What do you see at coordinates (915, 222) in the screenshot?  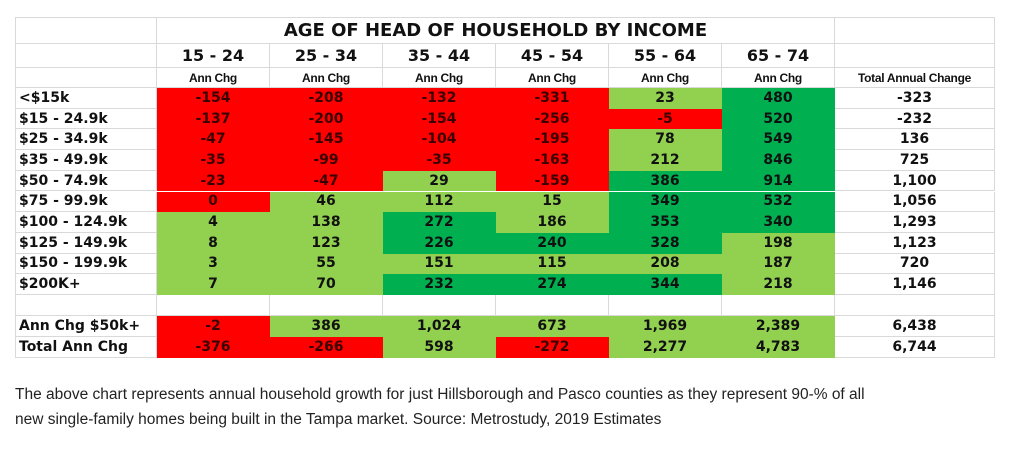 I see `row-total: 1,293` at bounding box center [915, 222].